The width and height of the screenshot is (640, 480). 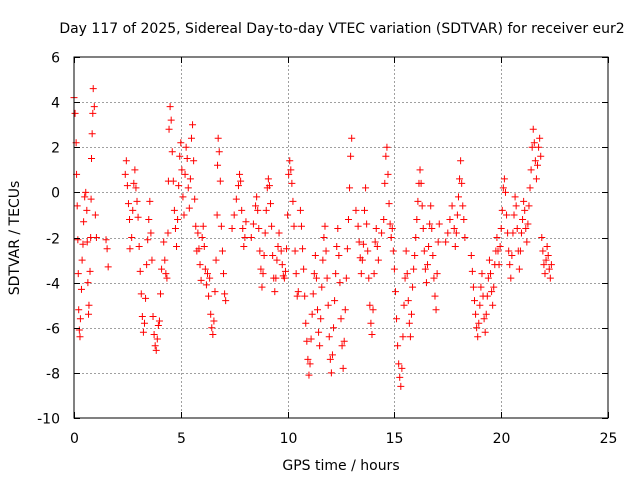 What do you see at coordinates (181, 439) in the screenshot?
I see `x-tick-label: 5` at bounding box center [181, 439].